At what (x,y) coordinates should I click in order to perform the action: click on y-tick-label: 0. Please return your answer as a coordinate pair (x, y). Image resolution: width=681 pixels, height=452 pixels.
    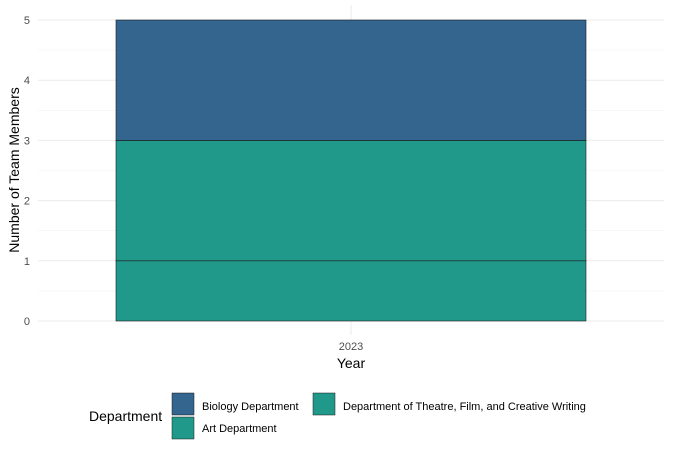
    Looking at the image, I should click on (27, 322).